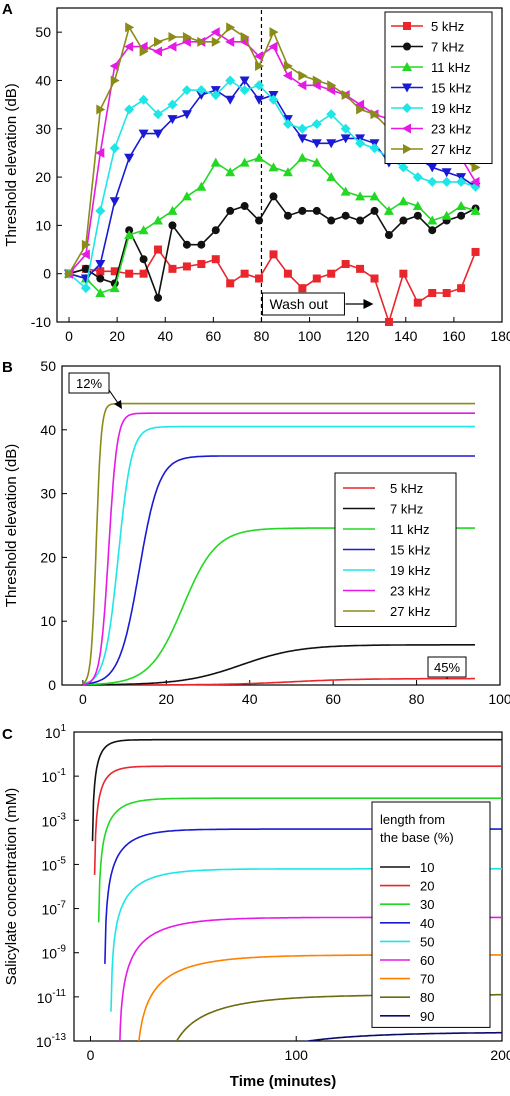 Image resolution: width=510 pixels, height=1096 pixels. What do you see at coordinates (427, 904) in the screenshot?
I see `legend-label: 30` at bounding box center [427, 904].